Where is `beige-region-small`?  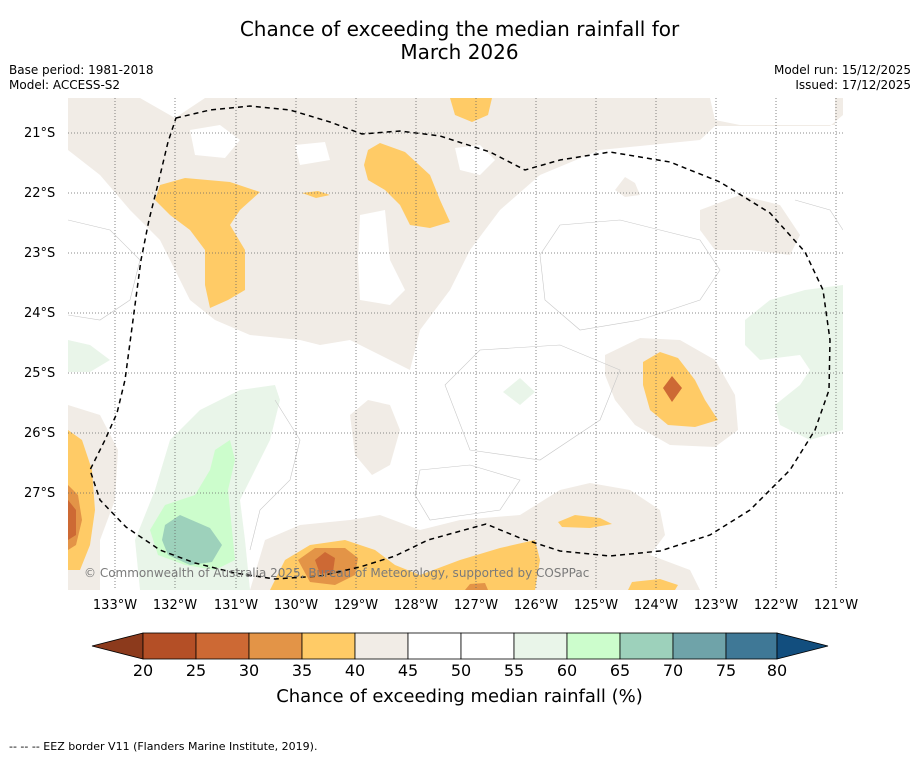
beige-region-small is located at coordinates (627, 187).